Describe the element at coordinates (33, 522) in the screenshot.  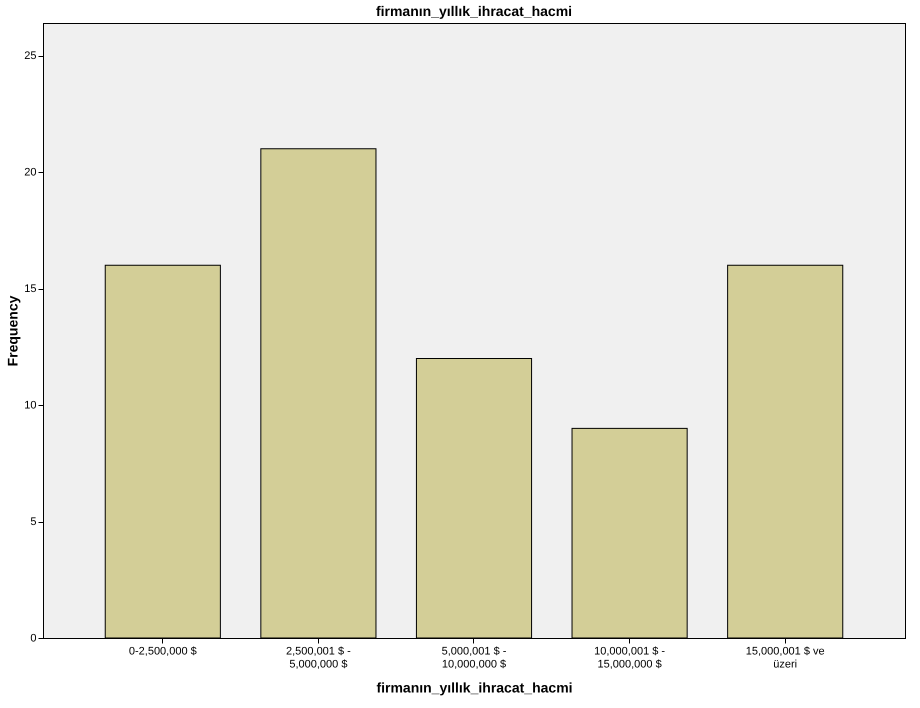
I see `y-tick-label: 5` at that location.